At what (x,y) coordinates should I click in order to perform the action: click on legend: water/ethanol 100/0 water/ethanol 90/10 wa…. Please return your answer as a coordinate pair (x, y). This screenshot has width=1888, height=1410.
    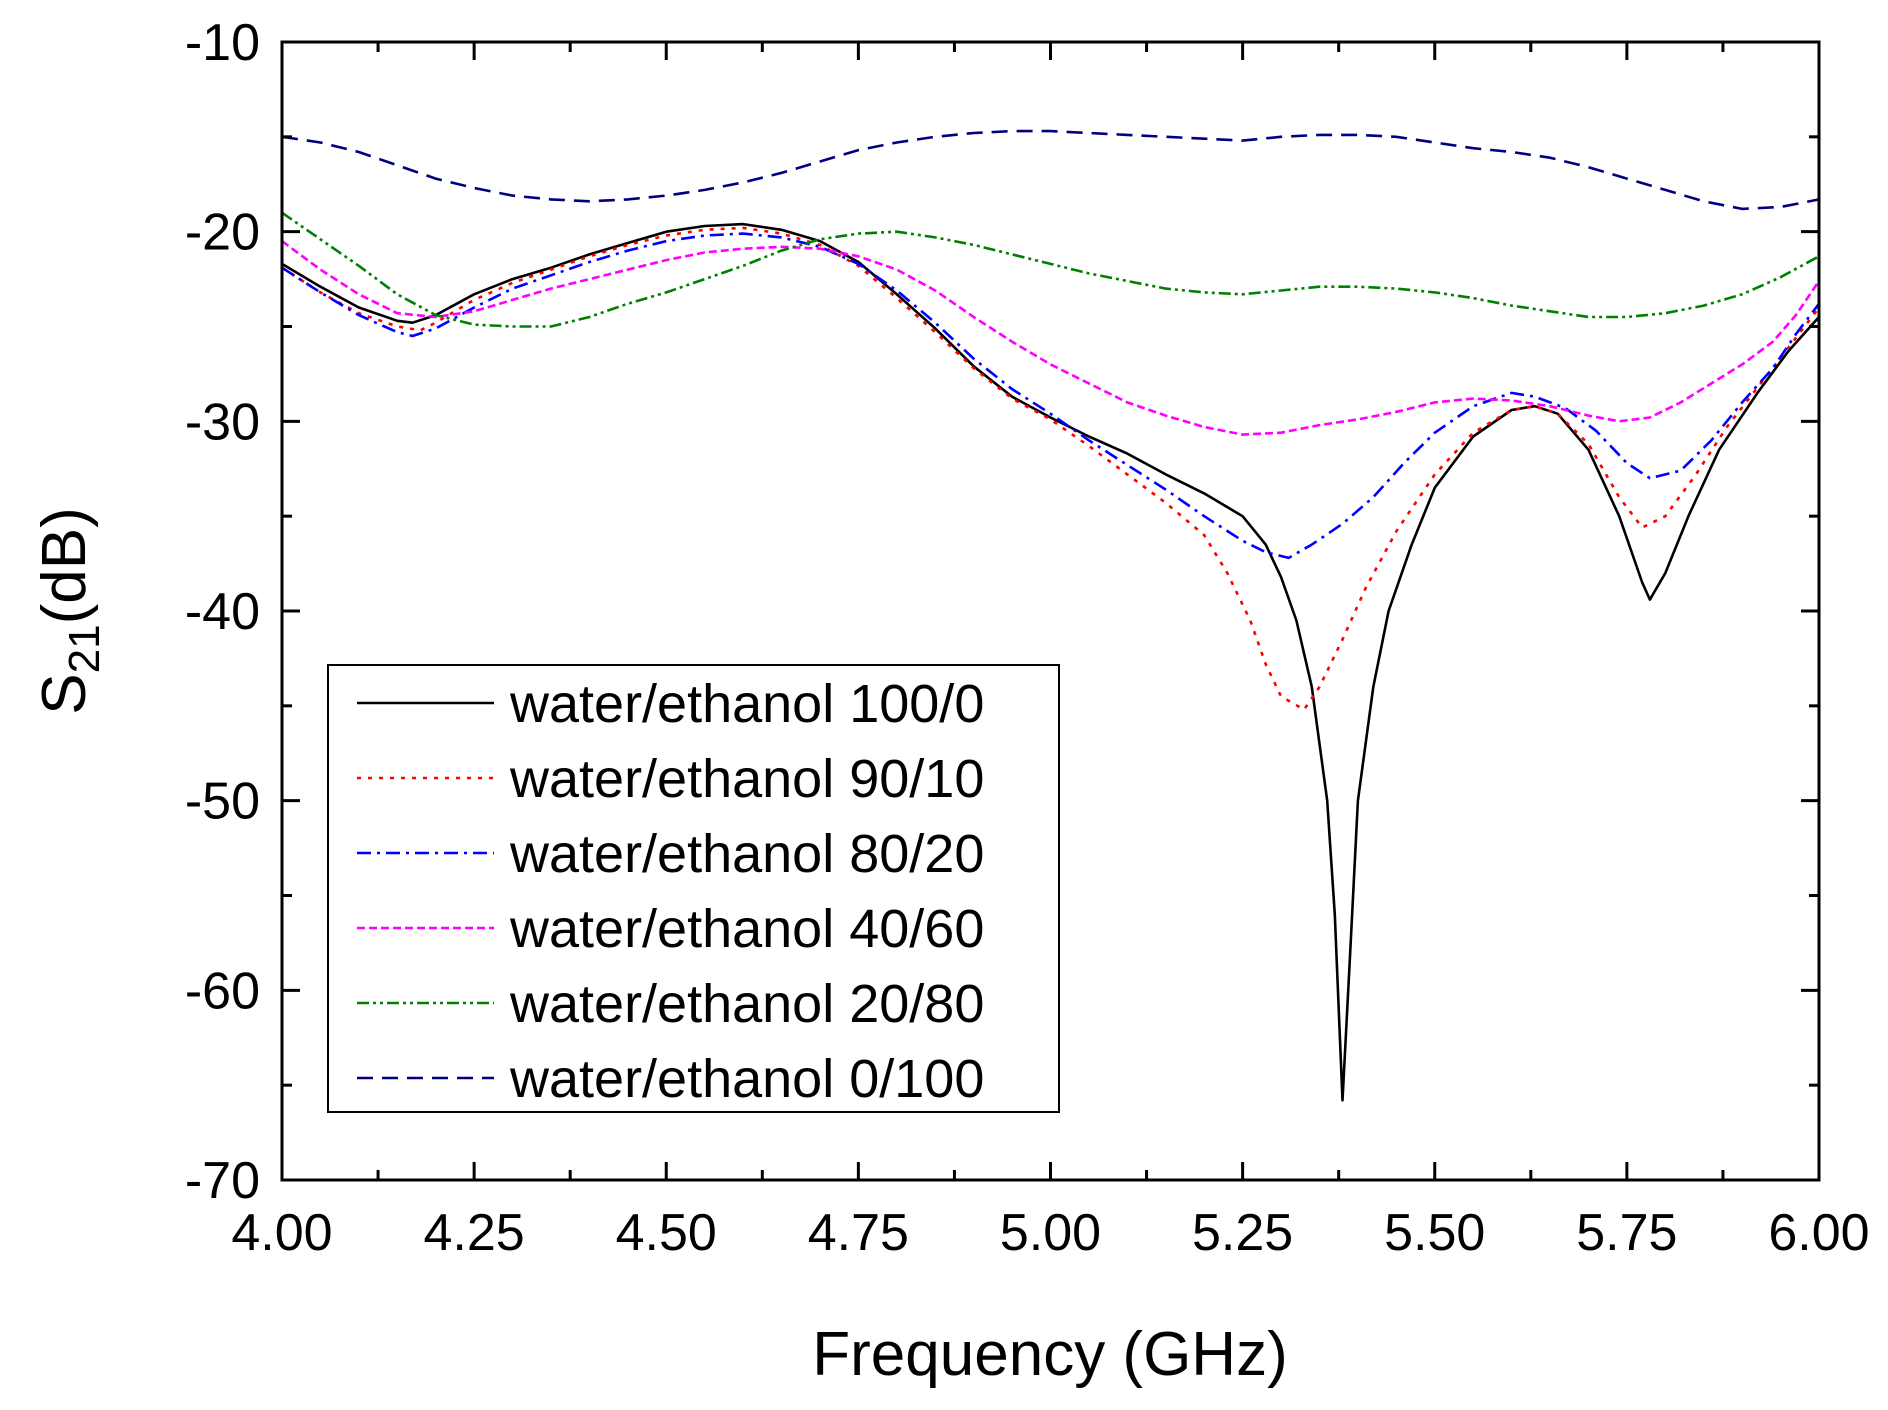
    Looking at the image, I should click on (693, 888).